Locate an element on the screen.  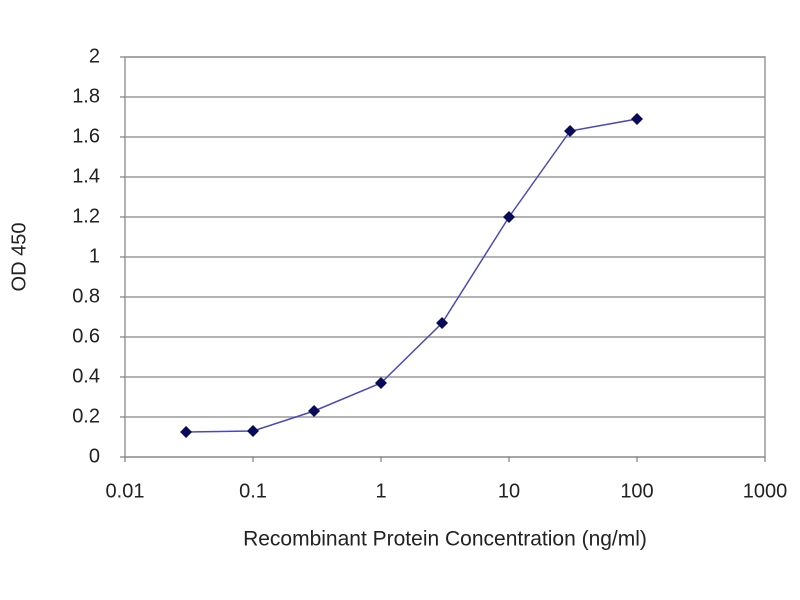
y-tick-label: 1.2 is located at coordinates (86, 216).